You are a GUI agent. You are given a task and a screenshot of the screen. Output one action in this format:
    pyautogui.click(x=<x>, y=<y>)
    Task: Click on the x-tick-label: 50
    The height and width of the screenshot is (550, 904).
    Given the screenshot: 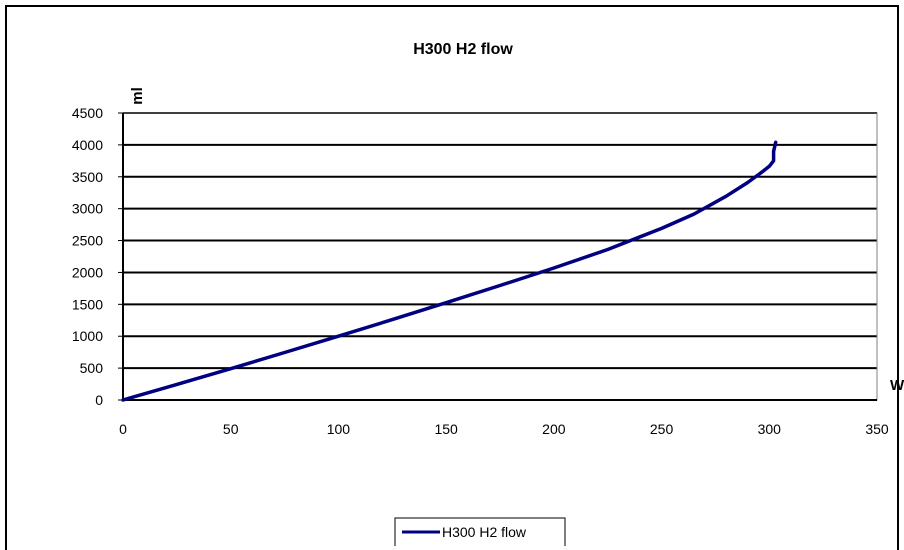 What is the action you would take?
    pyautogui.click(x=231, y=429)
    